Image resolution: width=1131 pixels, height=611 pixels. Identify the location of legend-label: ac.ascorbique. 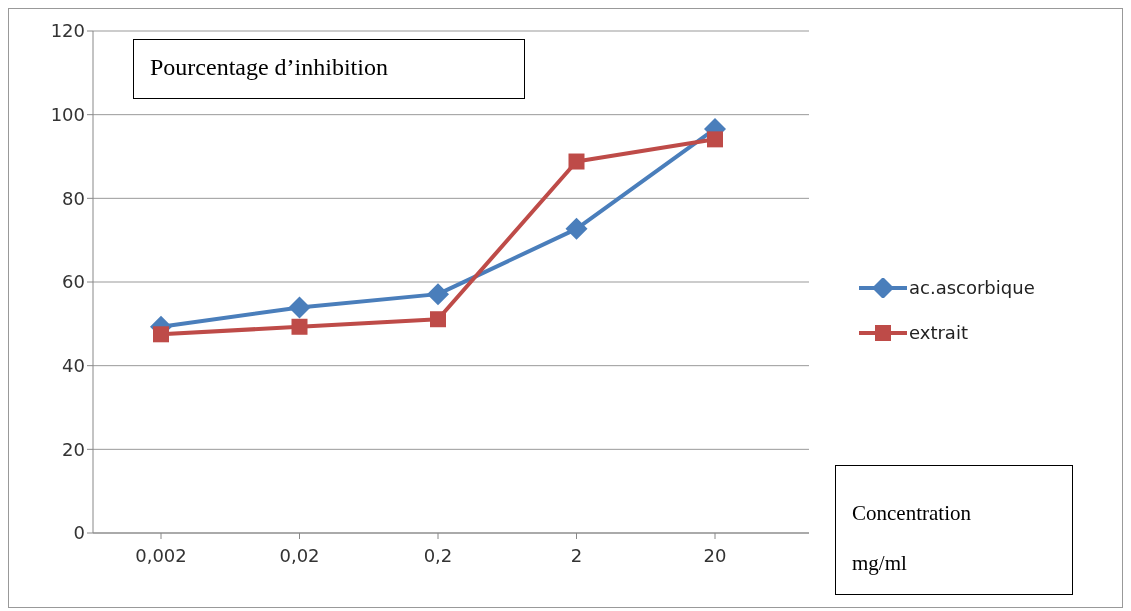
(972, 287).